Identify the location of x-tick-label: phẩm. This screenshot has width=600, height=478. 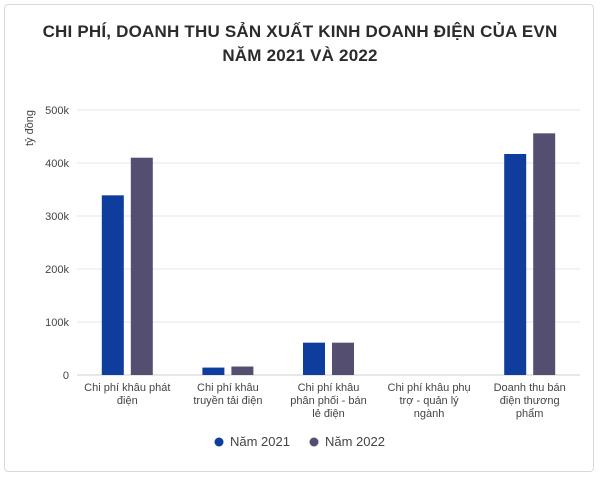
(530, 414).